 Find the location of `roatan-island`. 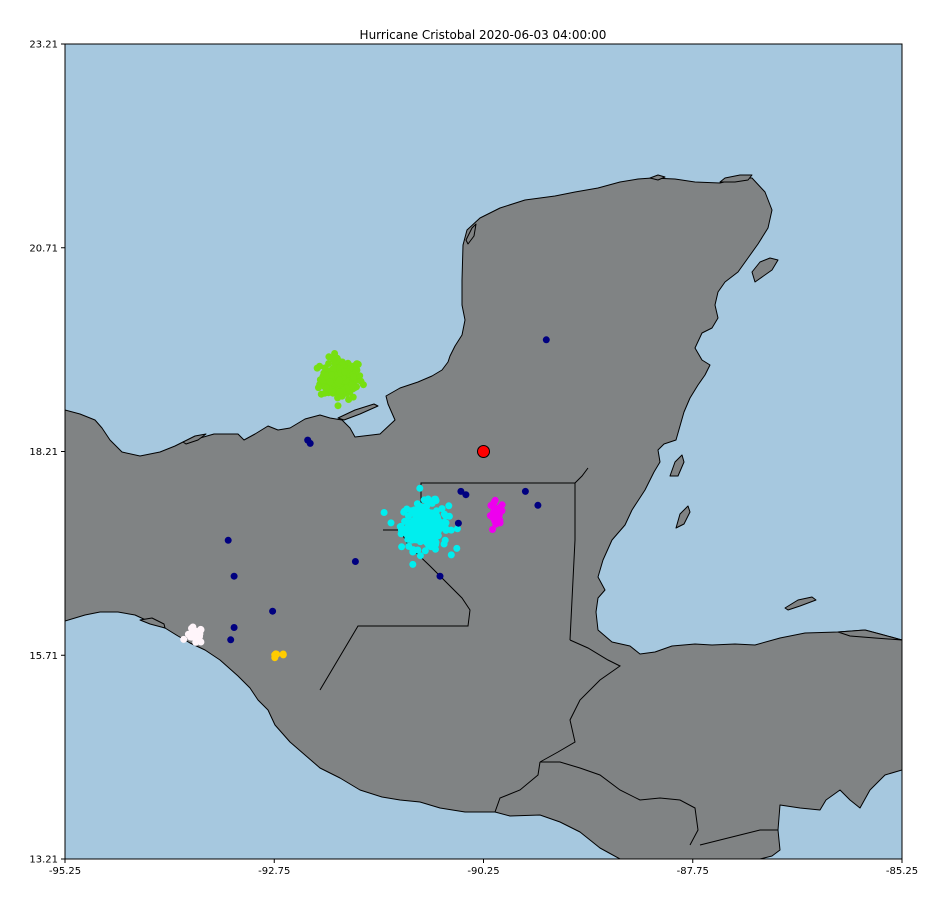

roatan-island is located at coordinates (800, 603).